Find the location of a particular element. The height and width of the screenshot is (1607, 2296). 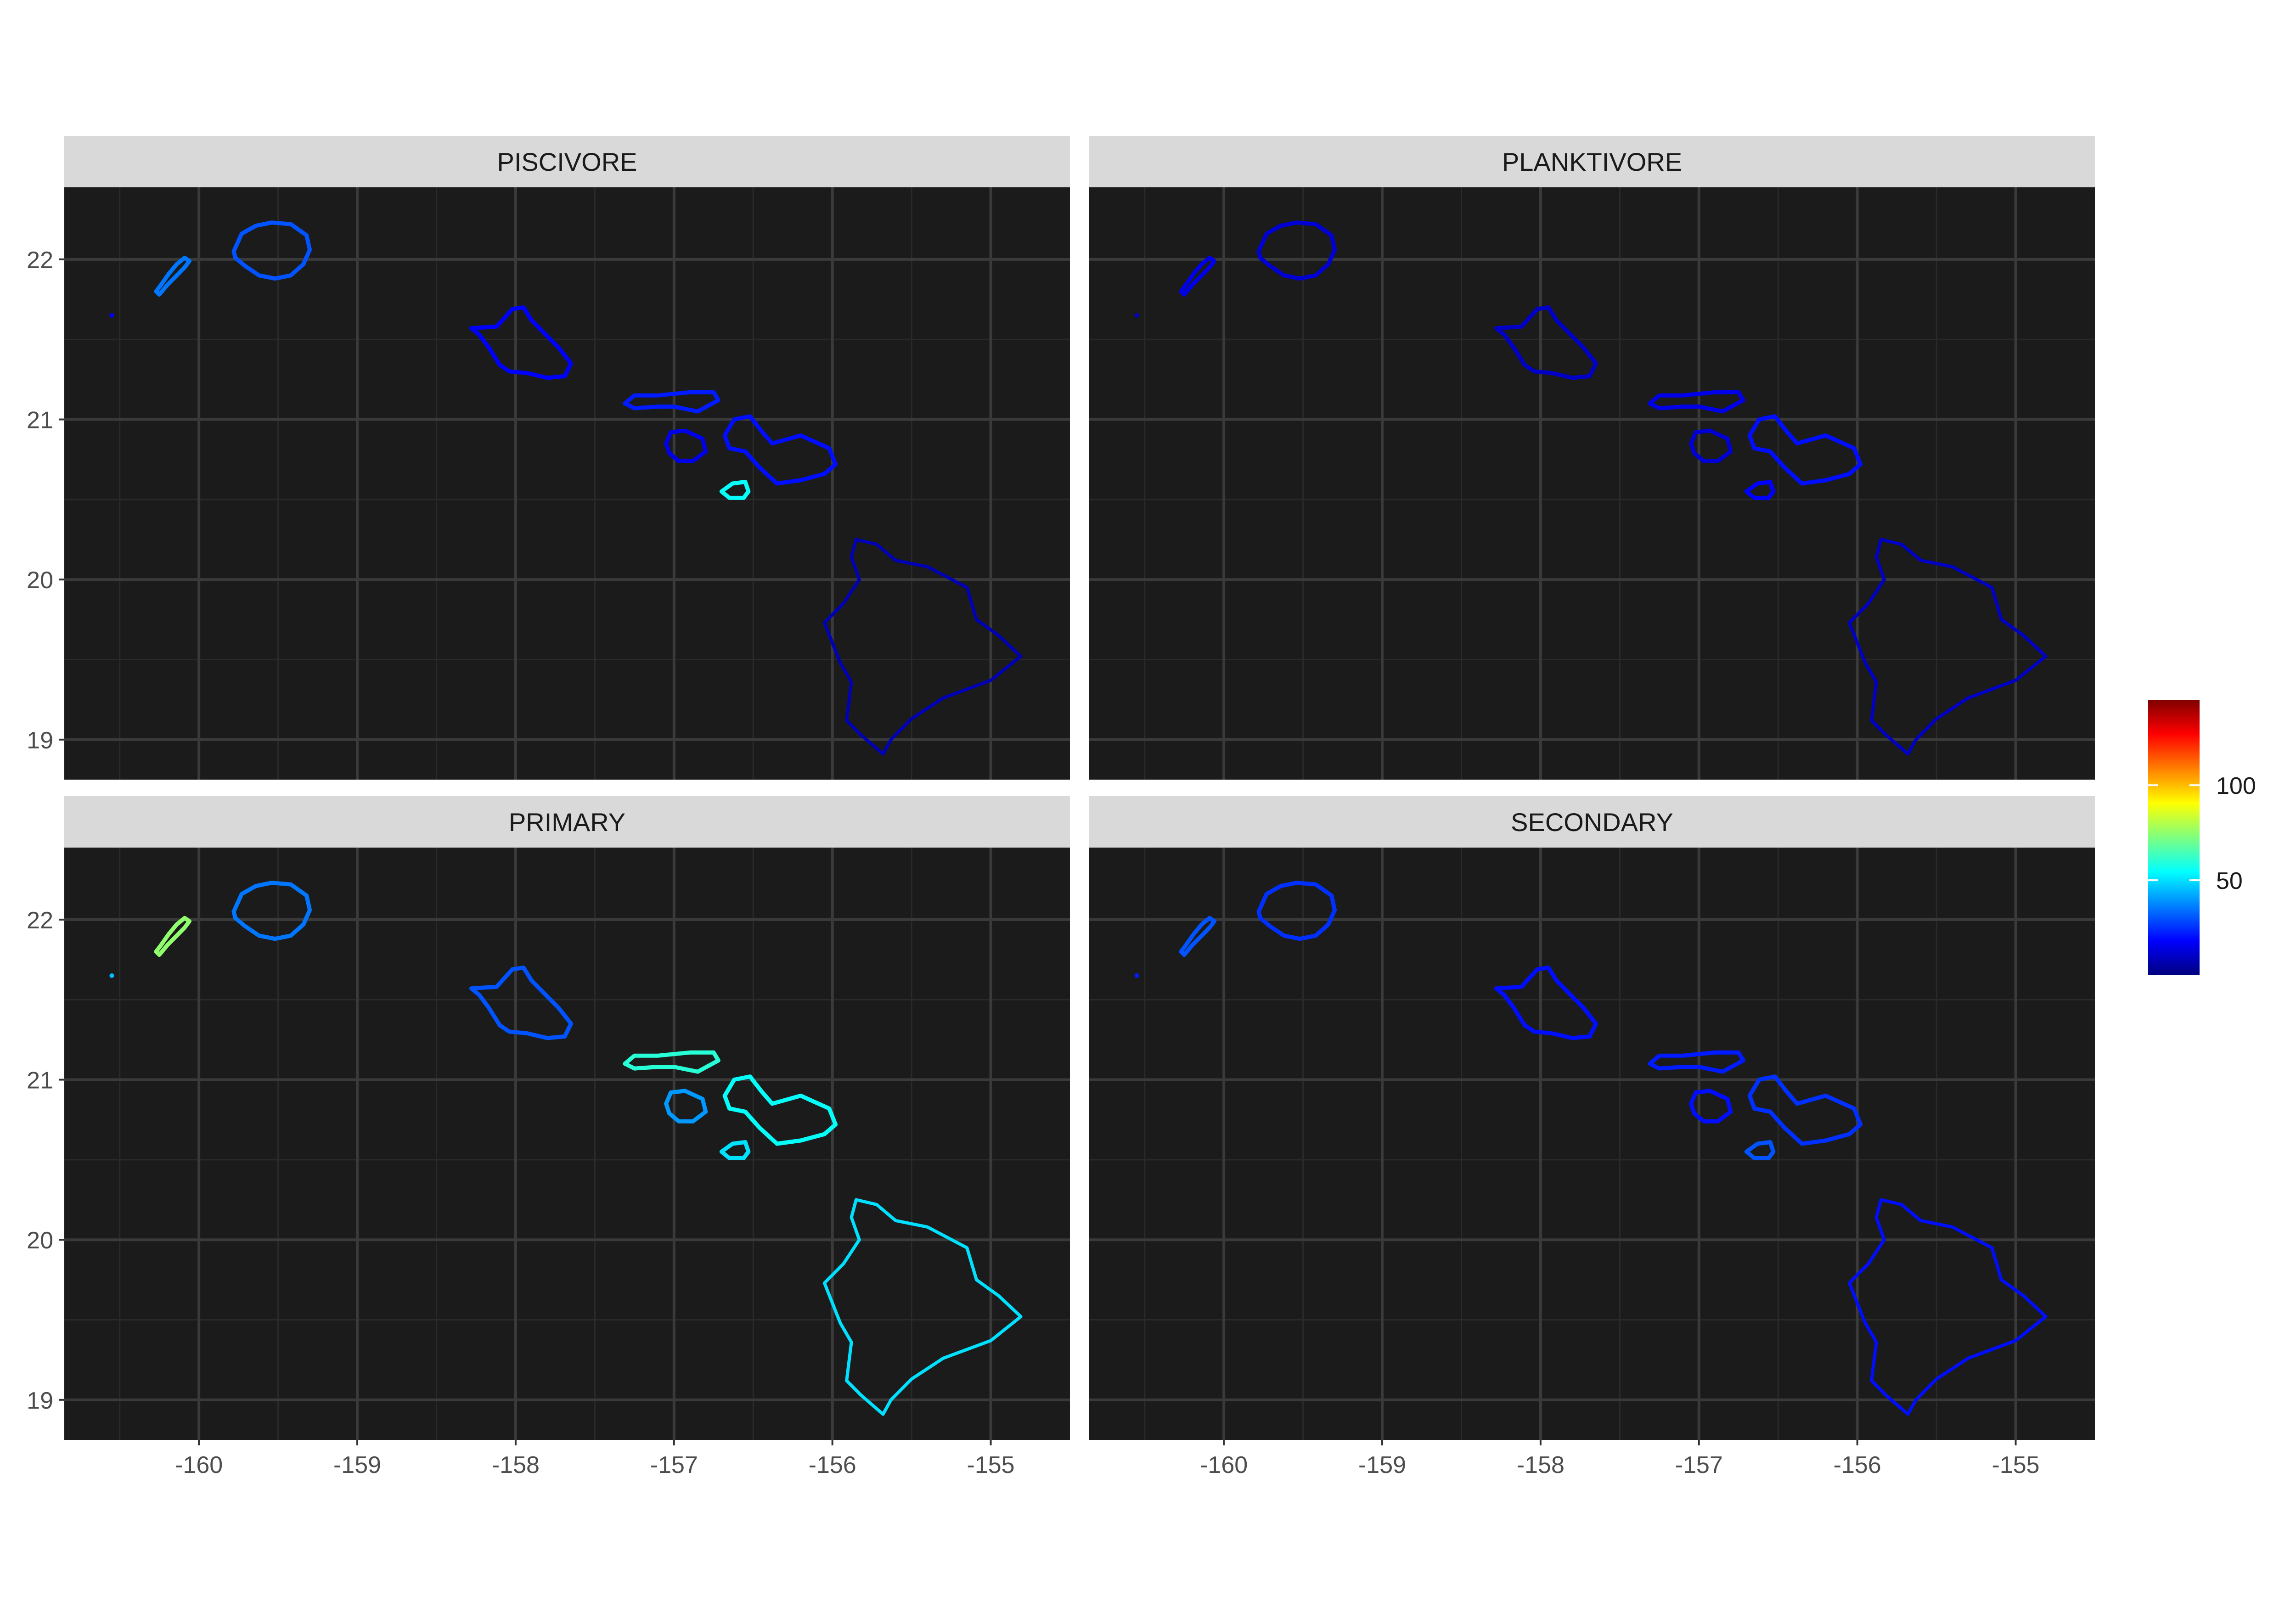

facet-strip-label: PISCIVORE is located at coordinates (567, 161).